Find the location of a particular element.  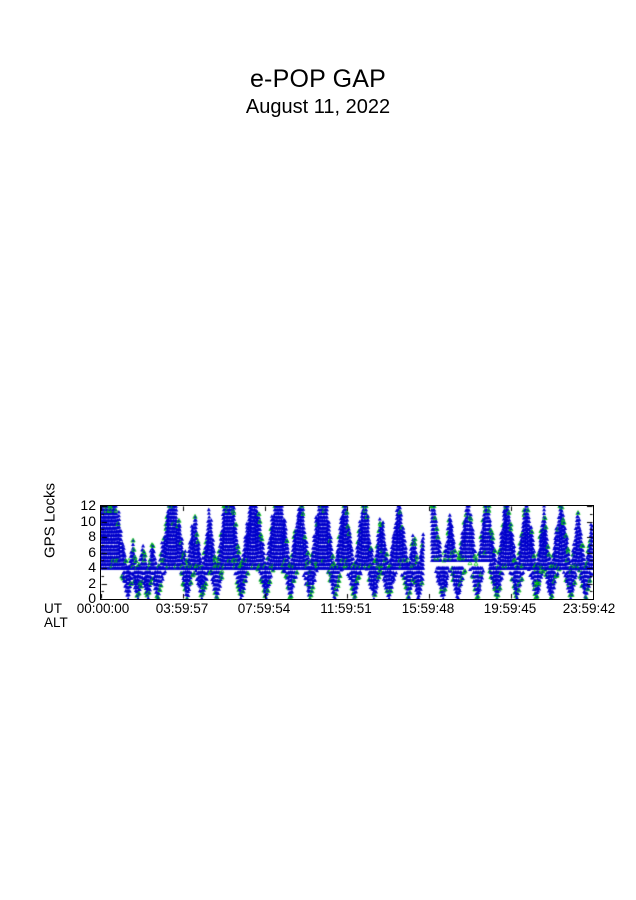

gps-locks-scatter-plot is located at coordinates (347, 552).